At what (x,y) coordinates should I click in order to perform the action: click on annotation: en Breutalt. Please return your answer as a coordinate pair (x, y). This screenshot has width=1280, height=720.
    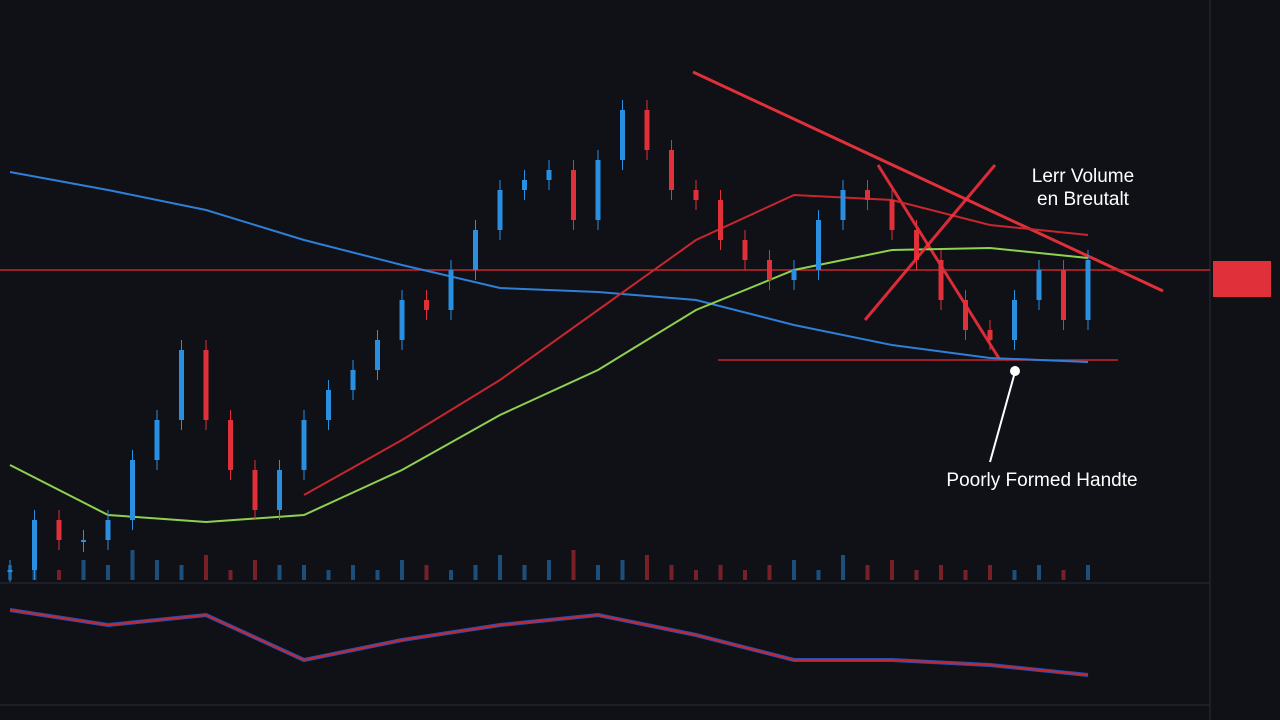
    Looking at the image, I should click on (1083, 199).